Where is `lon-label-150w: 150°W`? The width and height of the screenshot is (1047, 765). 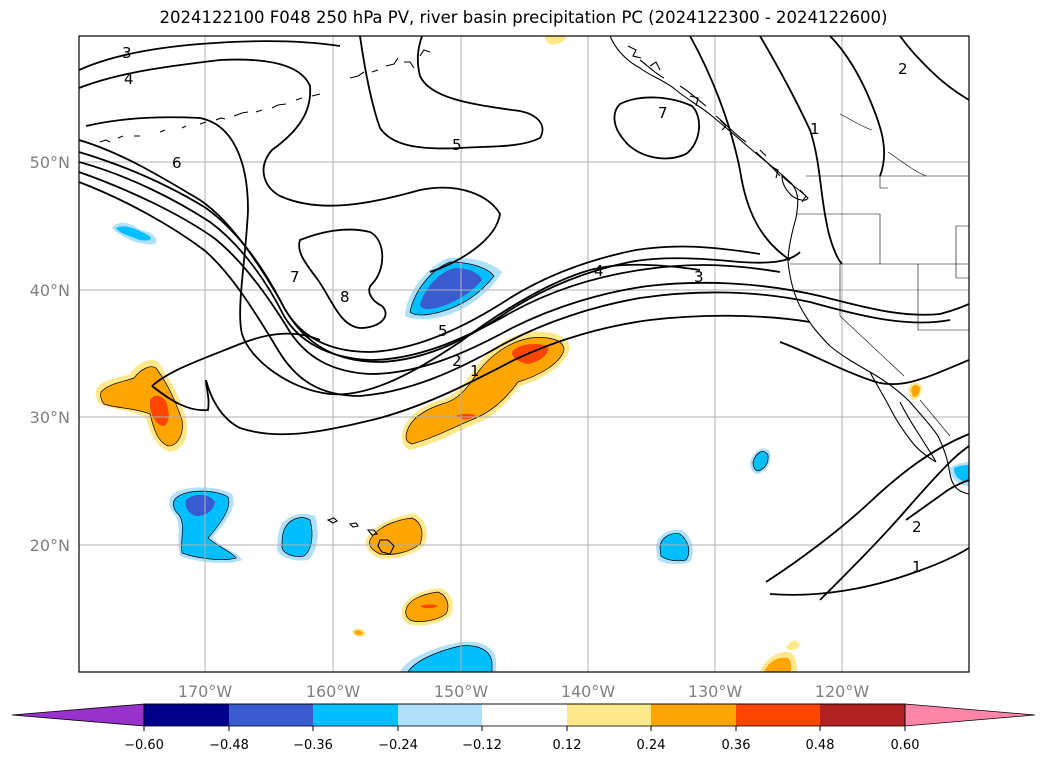 lon-label-150w: 150°W is located at coordinates (461, 691).